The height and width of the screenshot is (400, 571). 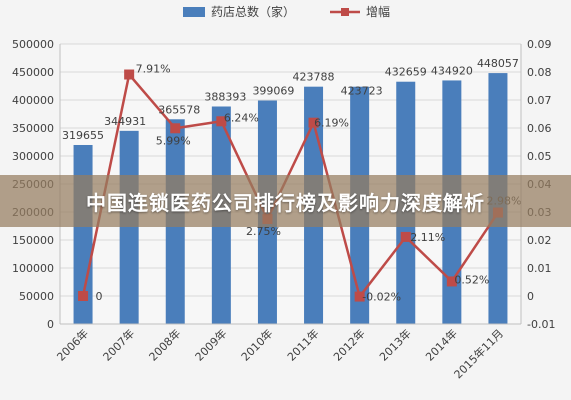 I want to click on right-tick-label: 0.08, so click(x=539, y=72).